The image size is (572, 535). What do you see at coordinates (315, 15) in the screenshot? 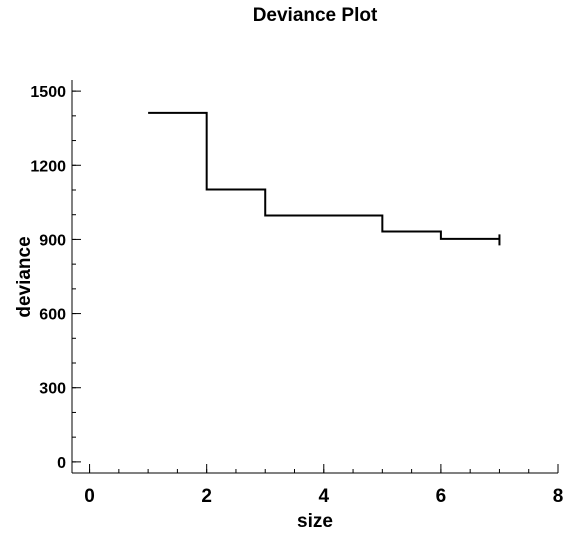
I see `chart-title: Deviance Plot` at bounding box center [315, 15].